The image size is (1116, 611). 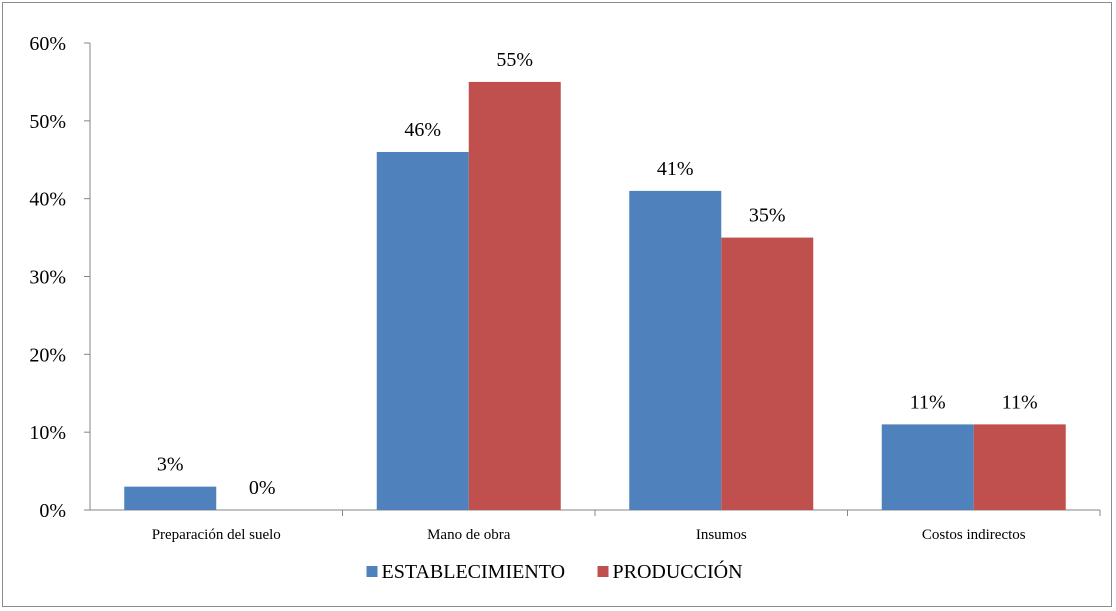 I want to click on y-tick-label: 50%, so click(x=47, y=122).